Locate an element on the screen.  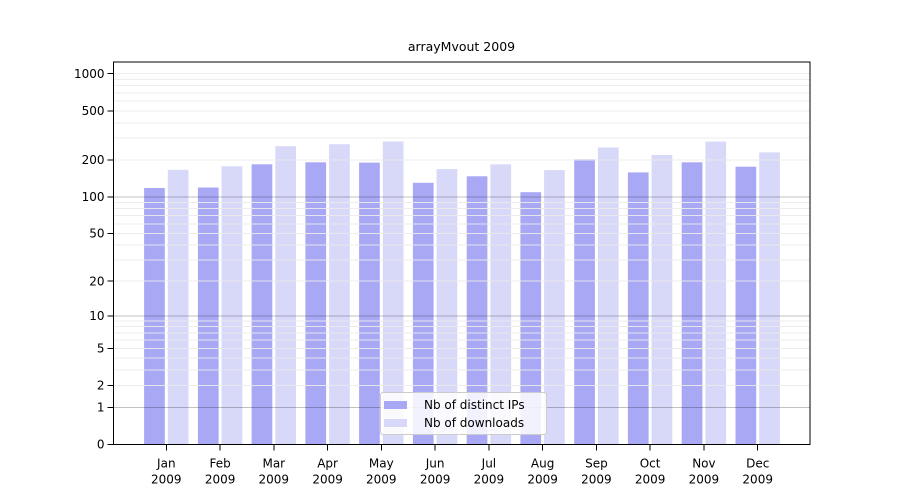
y-axis: 0 1 2 5 10 20 50 100 200 500 1000 is located at coordinates (94, 259).